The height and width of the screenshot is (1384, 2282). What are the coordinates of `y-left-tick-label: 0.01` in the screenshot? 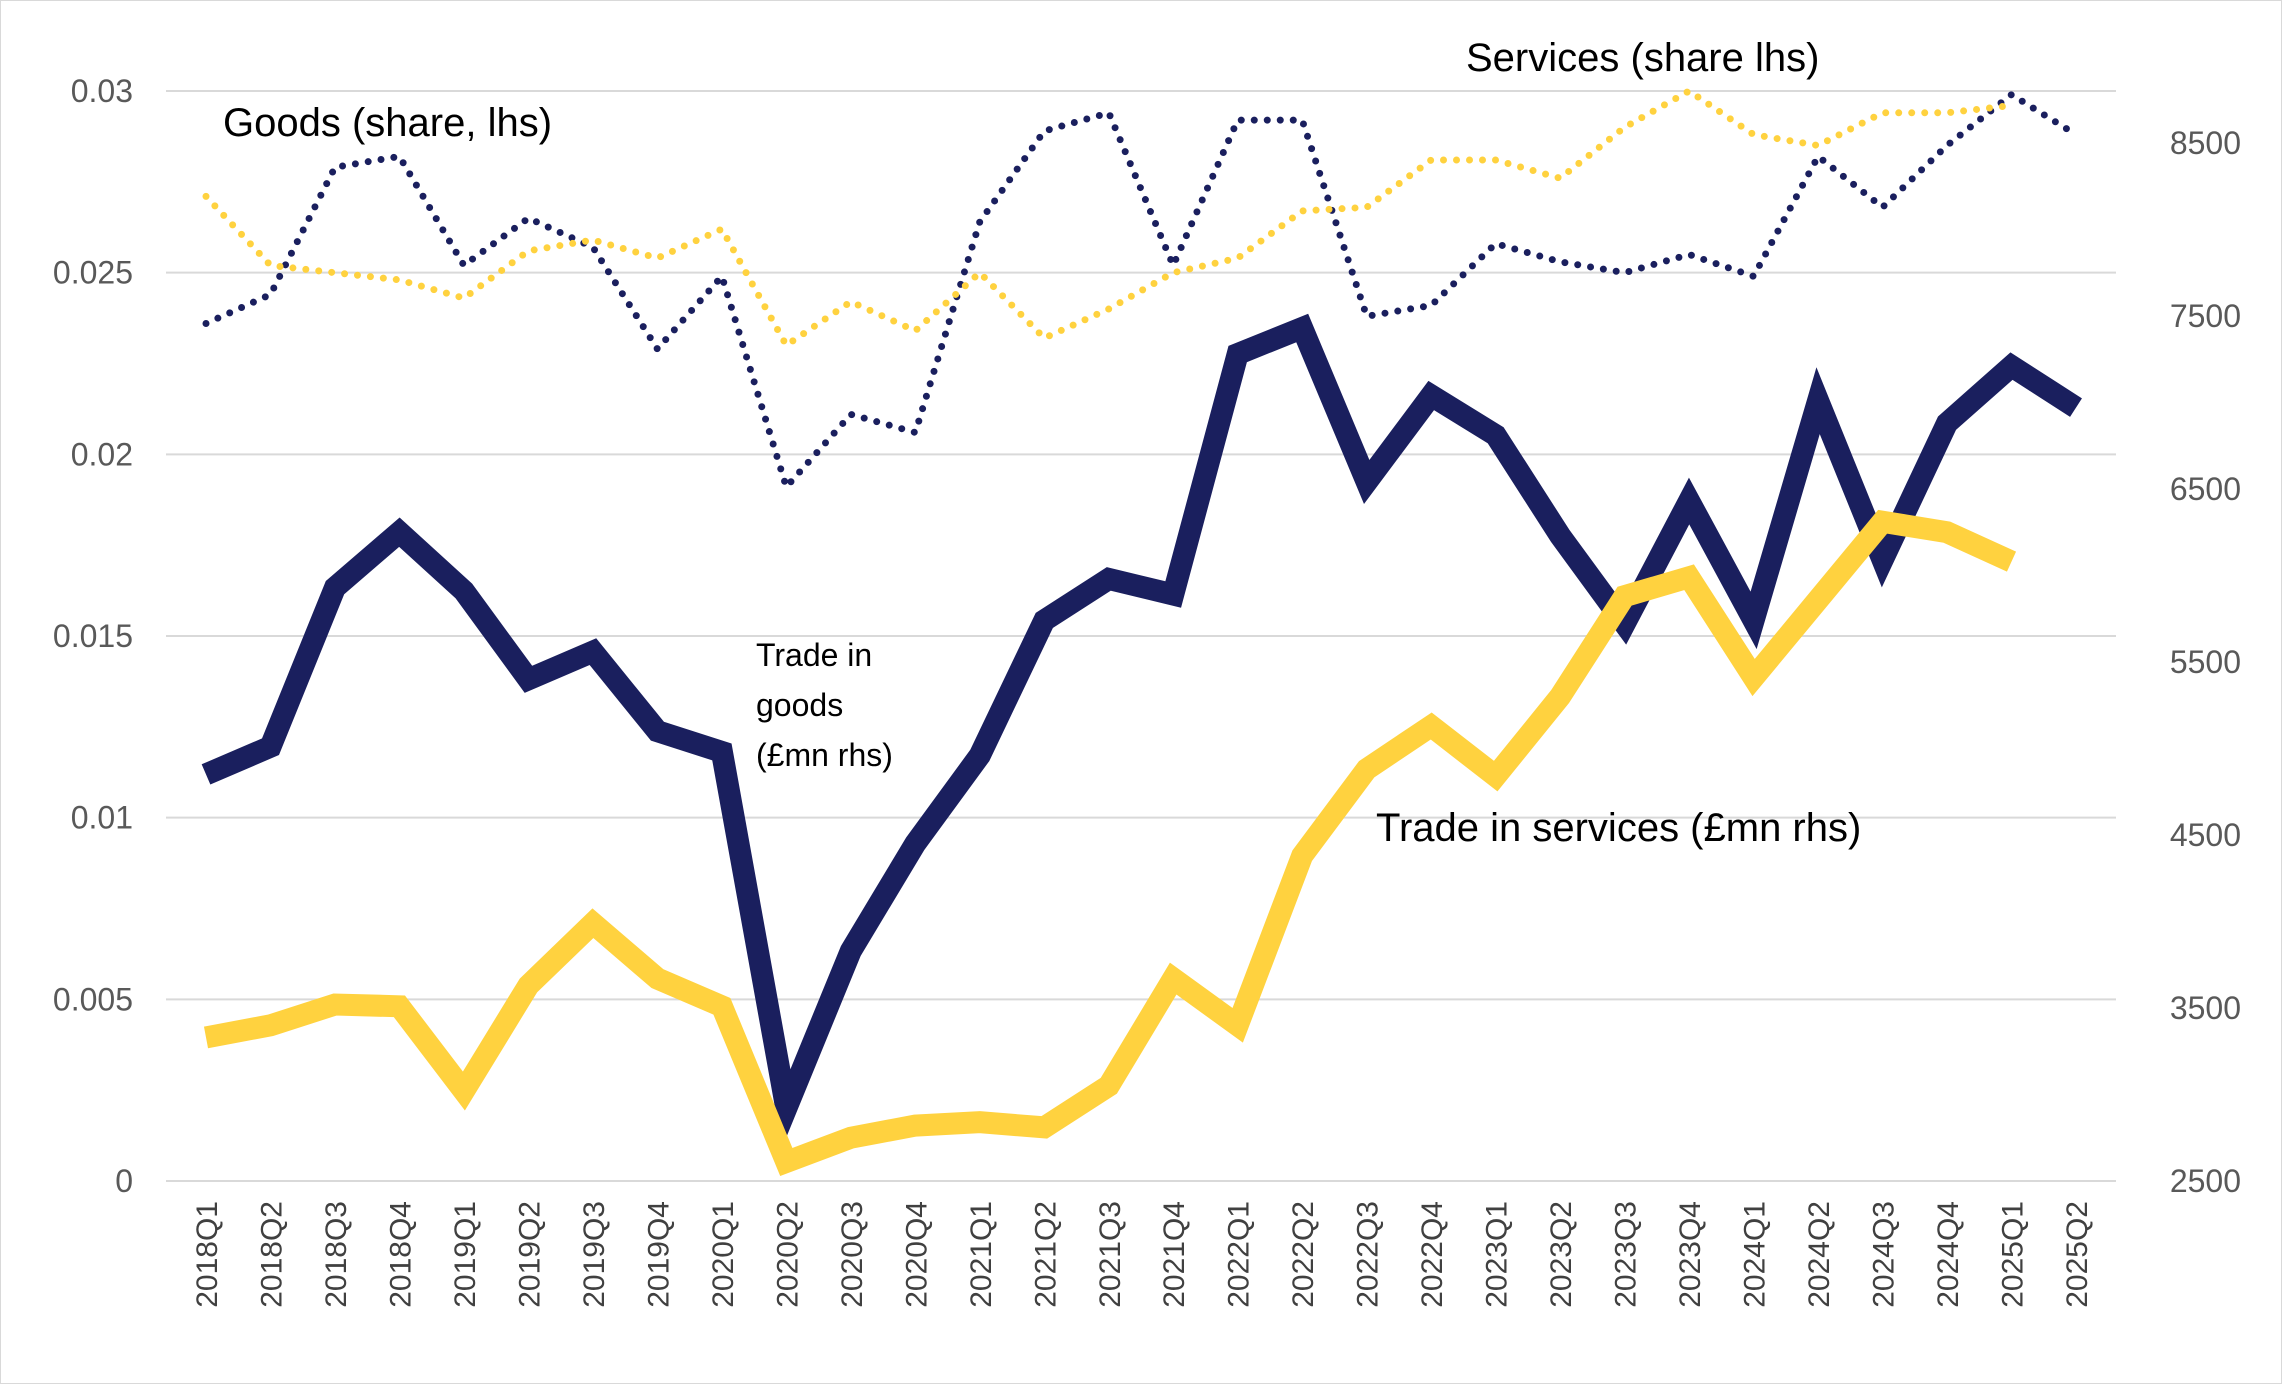 It's located at (102, 818).